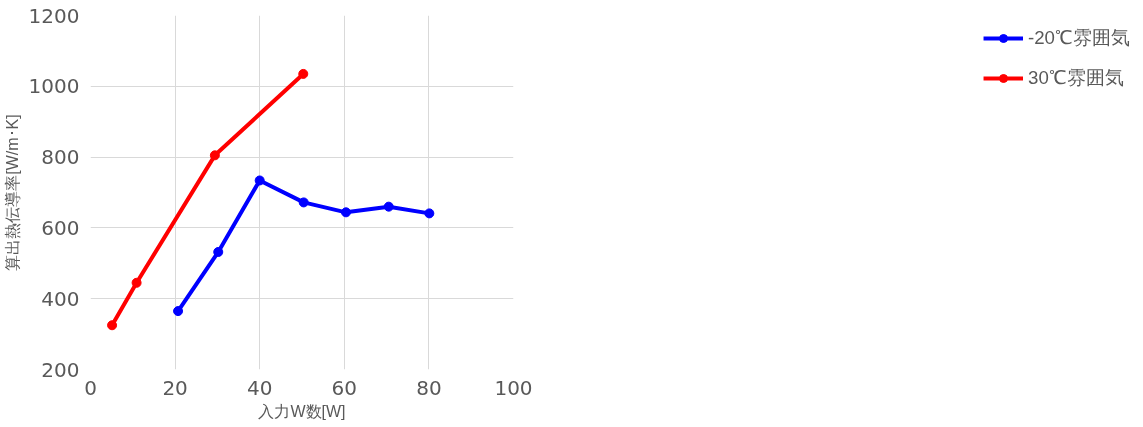 This screenshot has width=1143, height=427. Describe the element at coordinates (259, 387) in the screenshot. I see `x-tick-label: 40` at that location.